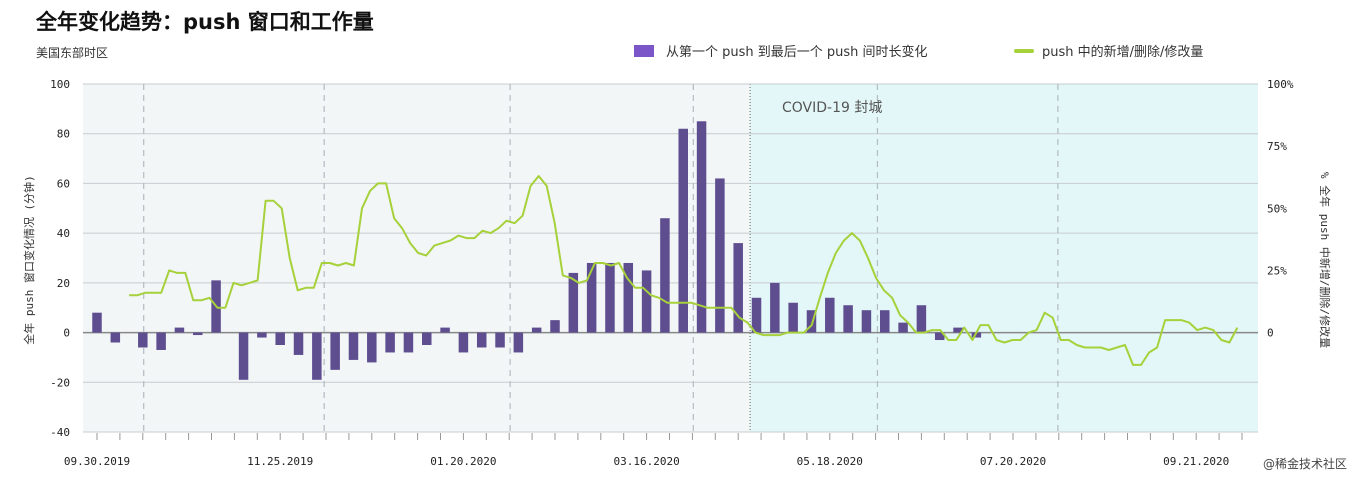 The width and height of the screenshot is (1357, 480). What do you see at coordinates (63, 134) in the screenshot?
I see `y-left-tick-label: 80` at bounding box center [63, 134].